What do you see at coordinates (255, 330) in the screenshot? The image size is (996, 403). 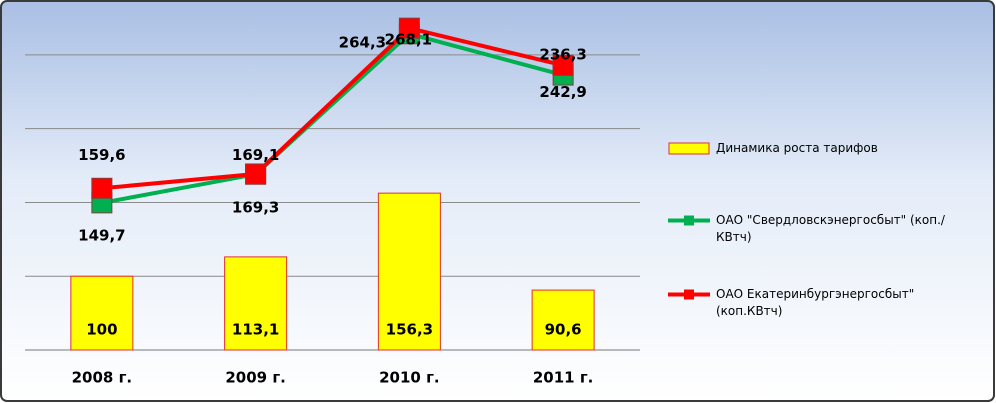 I see `bar-value-label: 113,1` at bounding box center [255, 330].